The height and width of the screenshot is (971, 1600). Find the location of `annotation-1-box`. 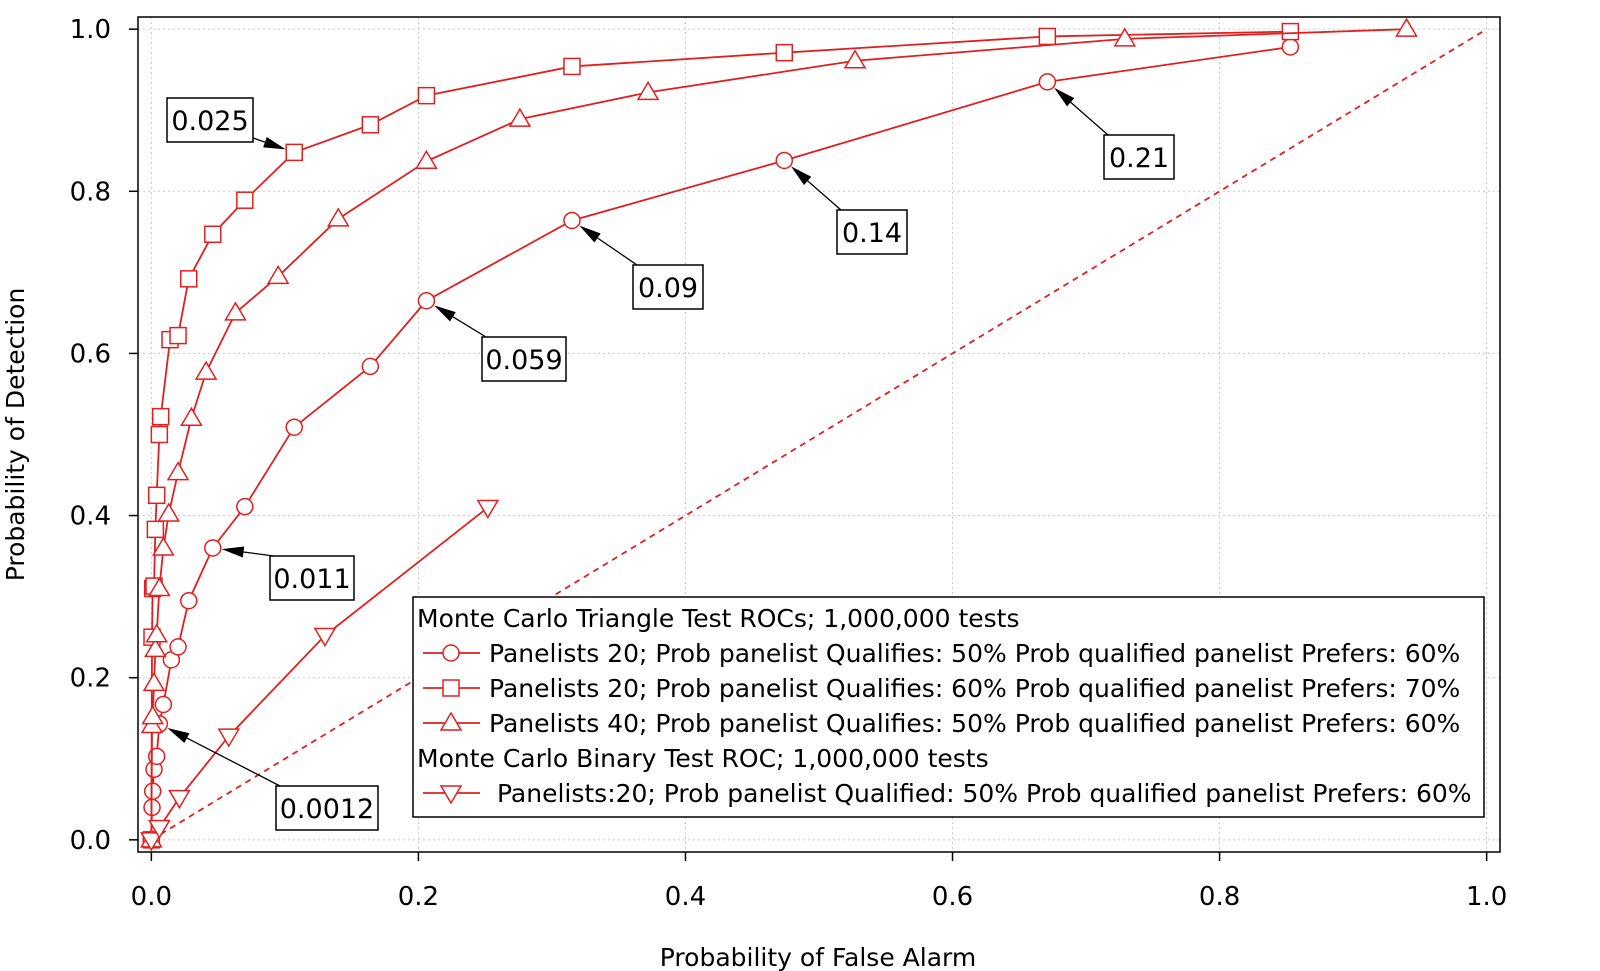

annotation-1-box is located at coordinates (1139, 157).